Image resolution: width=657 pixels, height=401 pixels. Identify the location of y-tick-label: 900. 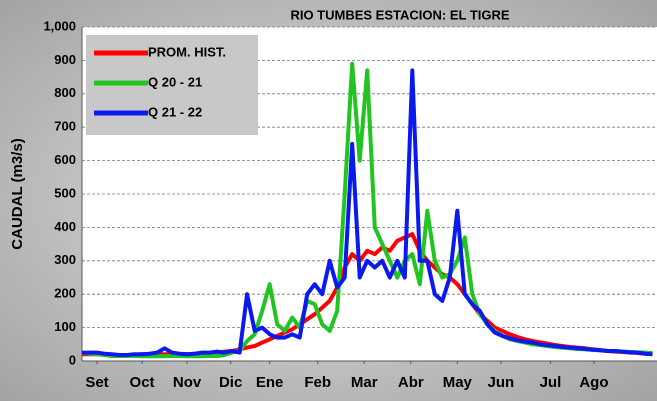
(65, 59).